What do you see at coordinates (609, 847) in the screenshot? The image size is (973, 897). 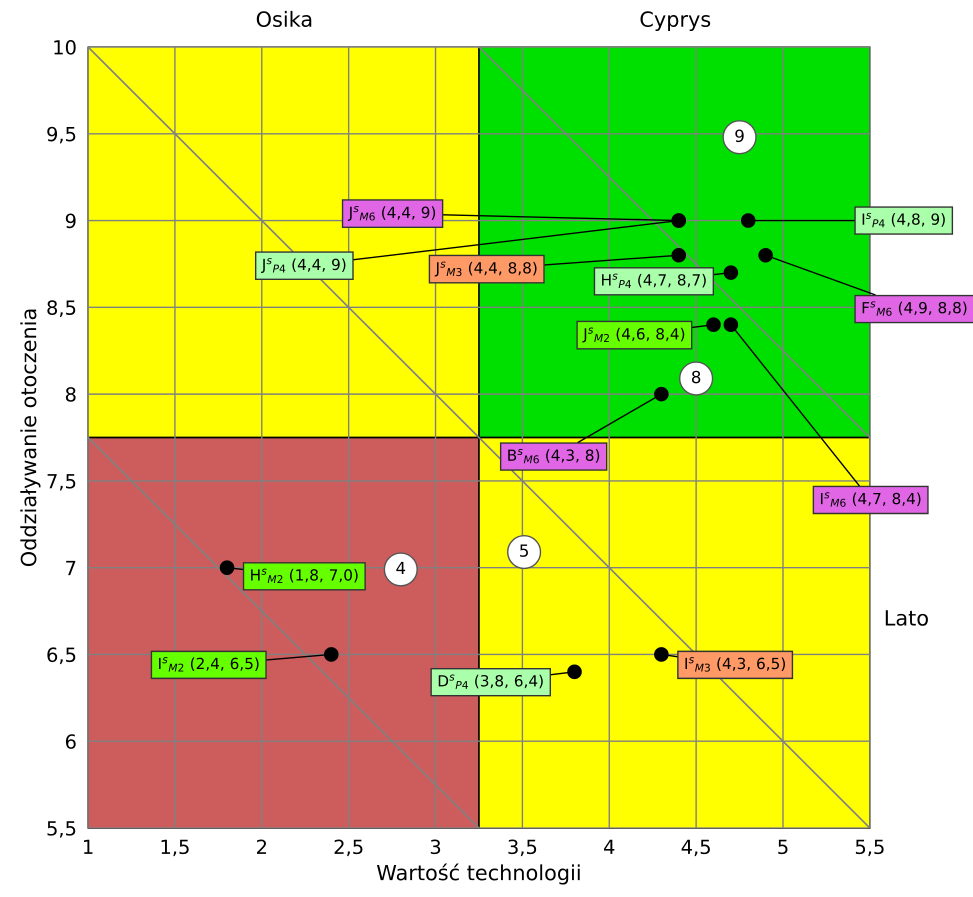 I see `x-tick-label: 4` at bounding box center [609, 847].